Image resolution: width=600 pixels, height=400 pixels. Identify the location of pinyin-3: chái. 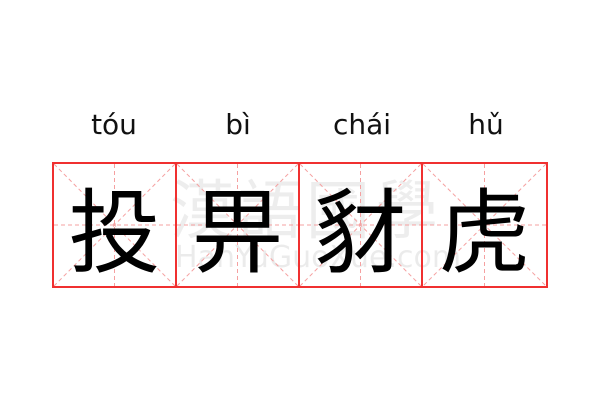
(362, 124).